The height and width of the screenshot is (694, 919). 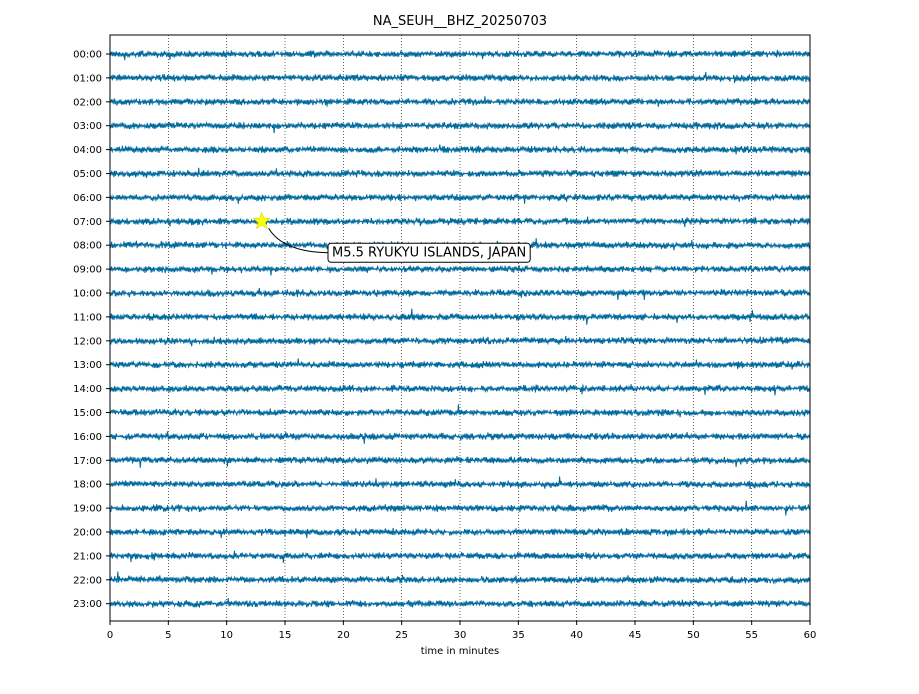 What do you see at coordinates (87, 174) in the screenshot?
I see `hour-label: 05:00` at bounding box center [87, 174].